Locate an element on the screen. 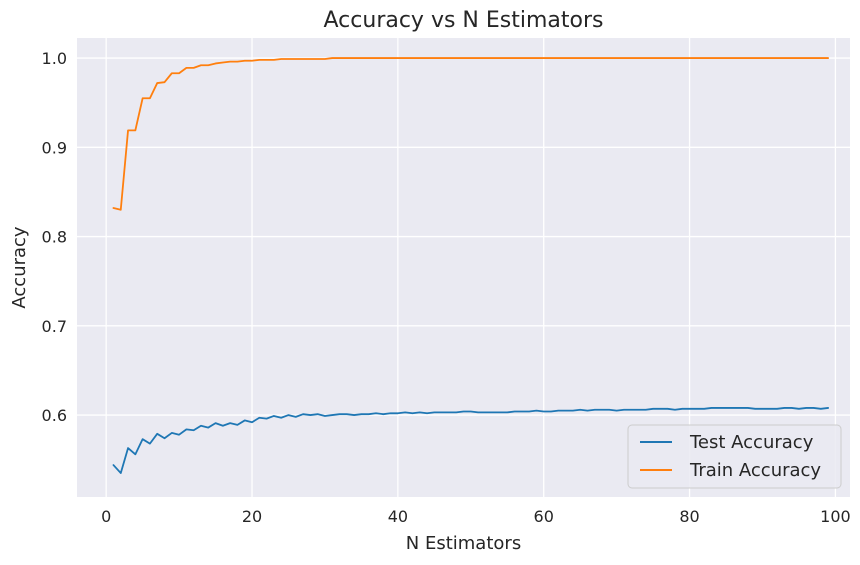 The height and width of the screenshot is (565, 860). legend-label: Train Accuracy is located at coordinates (755, 470).